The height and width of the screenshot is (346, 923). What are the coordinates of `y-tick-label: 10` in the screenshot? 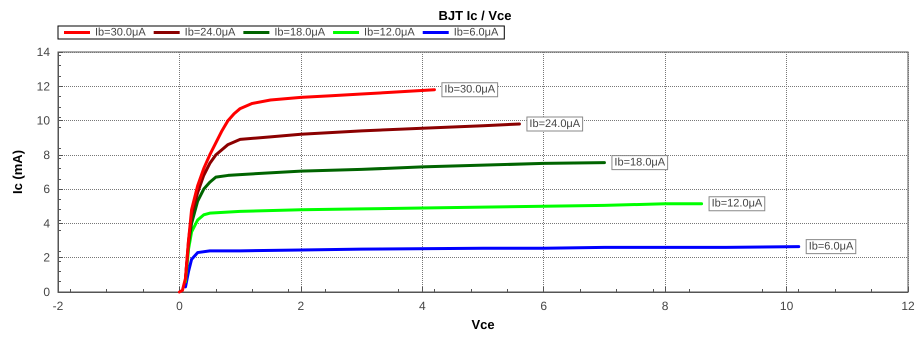 It's located at (43, 121).